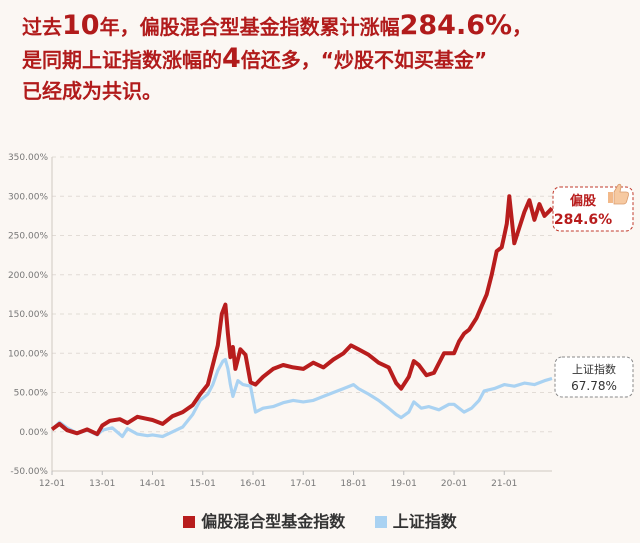 Image resolution: width=640 pixels, height=543 pixels. Describe the element at coordinates (594, 369) in the screenshot. I see `shanghai-callout-name: 上证指数` at that location.